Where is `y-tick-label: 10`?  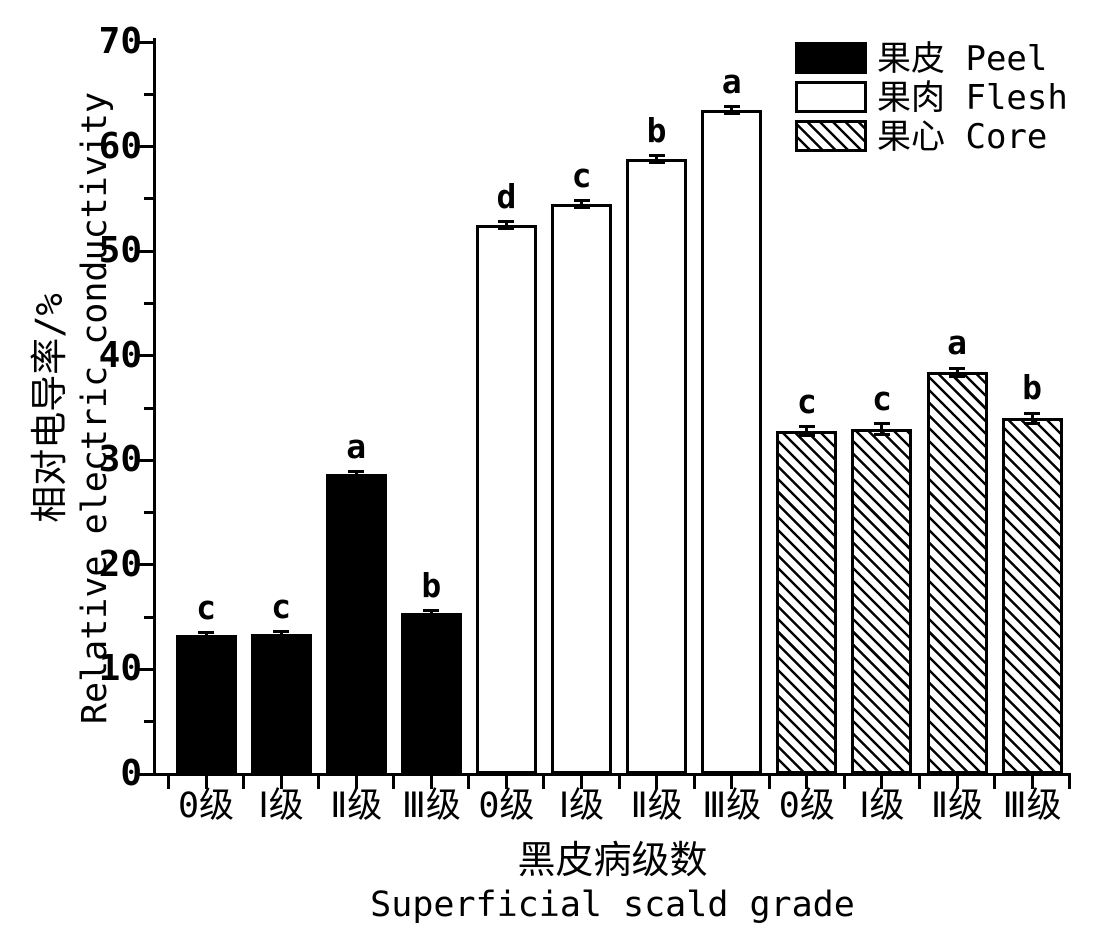
y-tick-label: 10 is located at coordinates (120, 669).